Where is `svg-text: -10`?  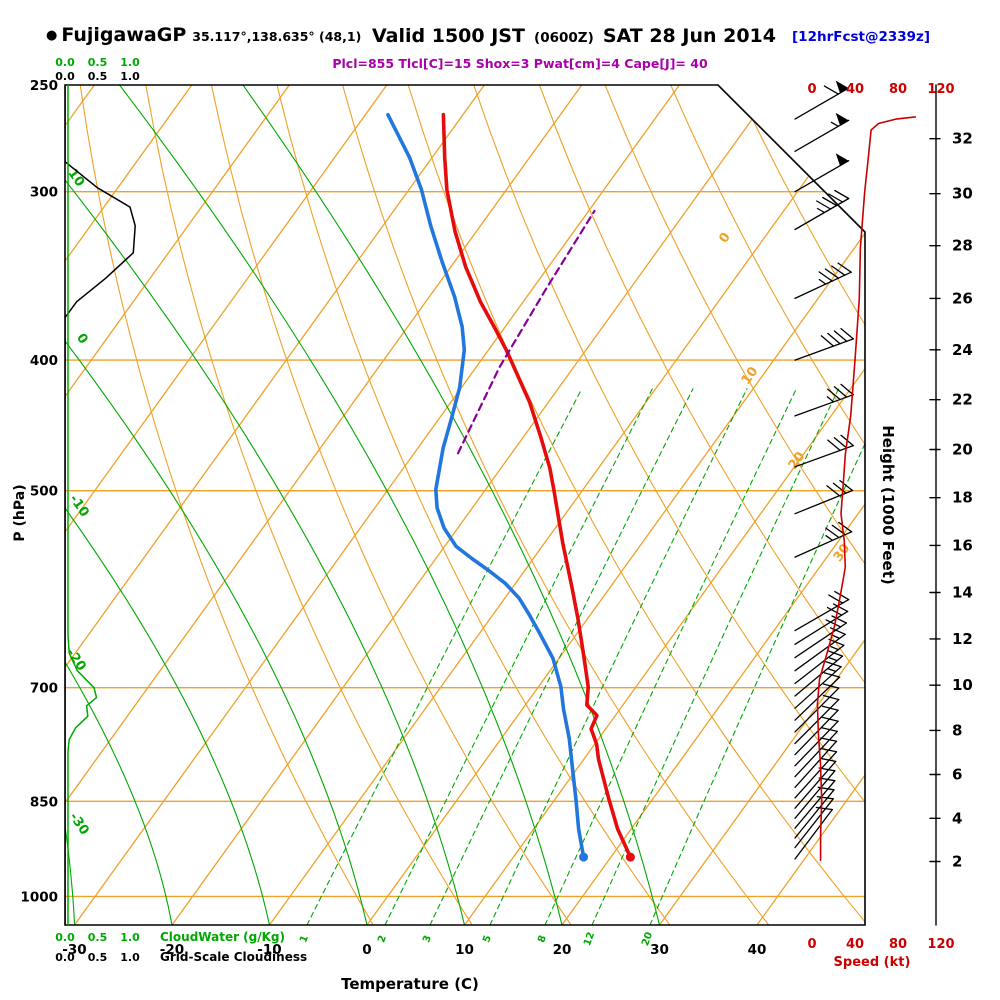
svg-text: -10 is located at coordinates (269, 950).